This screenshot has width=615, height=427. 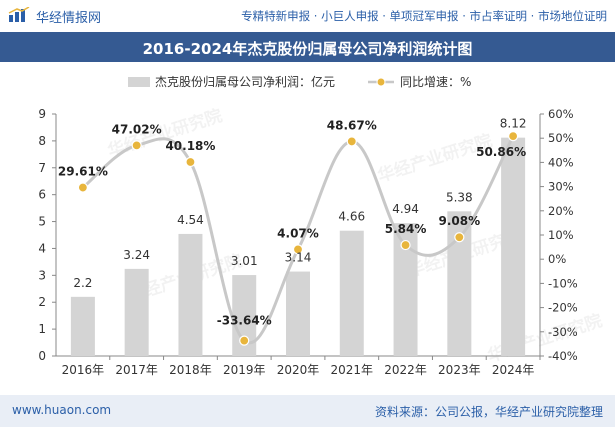 I want to click on left-tick-label: 6, so click(x=42, y=195).